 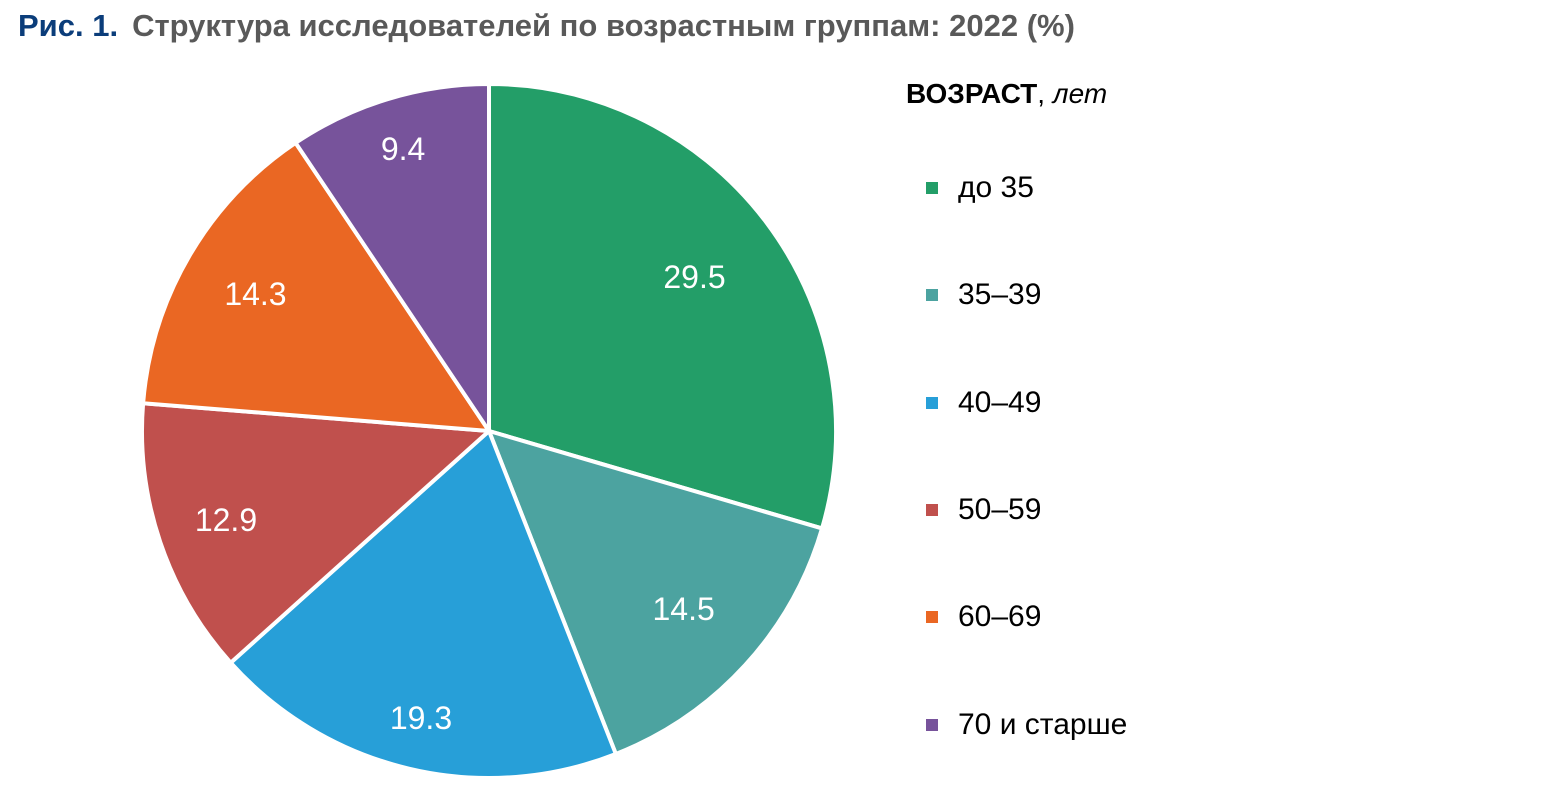 What do you see at coordinates (403, 149) in the screenshot?
I see `slice-value-label: 9.4` at bounding box center [403, 149].